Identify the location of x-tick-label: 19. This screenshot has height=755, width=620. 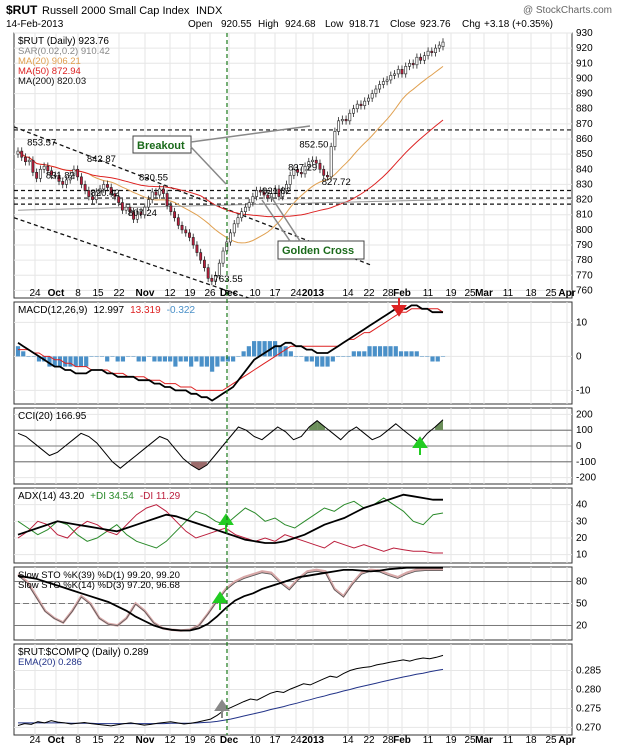
(190, 740).